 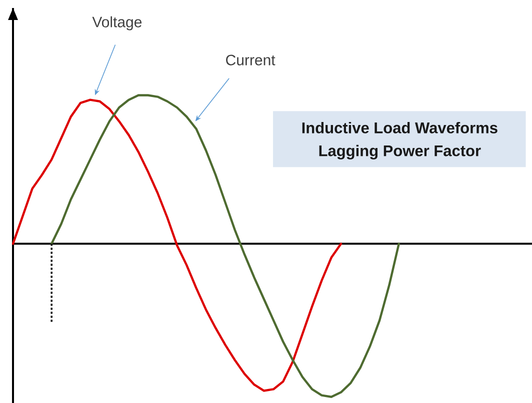 I want to click on text: Lagging Power Factor, so click(x=400, y=152).